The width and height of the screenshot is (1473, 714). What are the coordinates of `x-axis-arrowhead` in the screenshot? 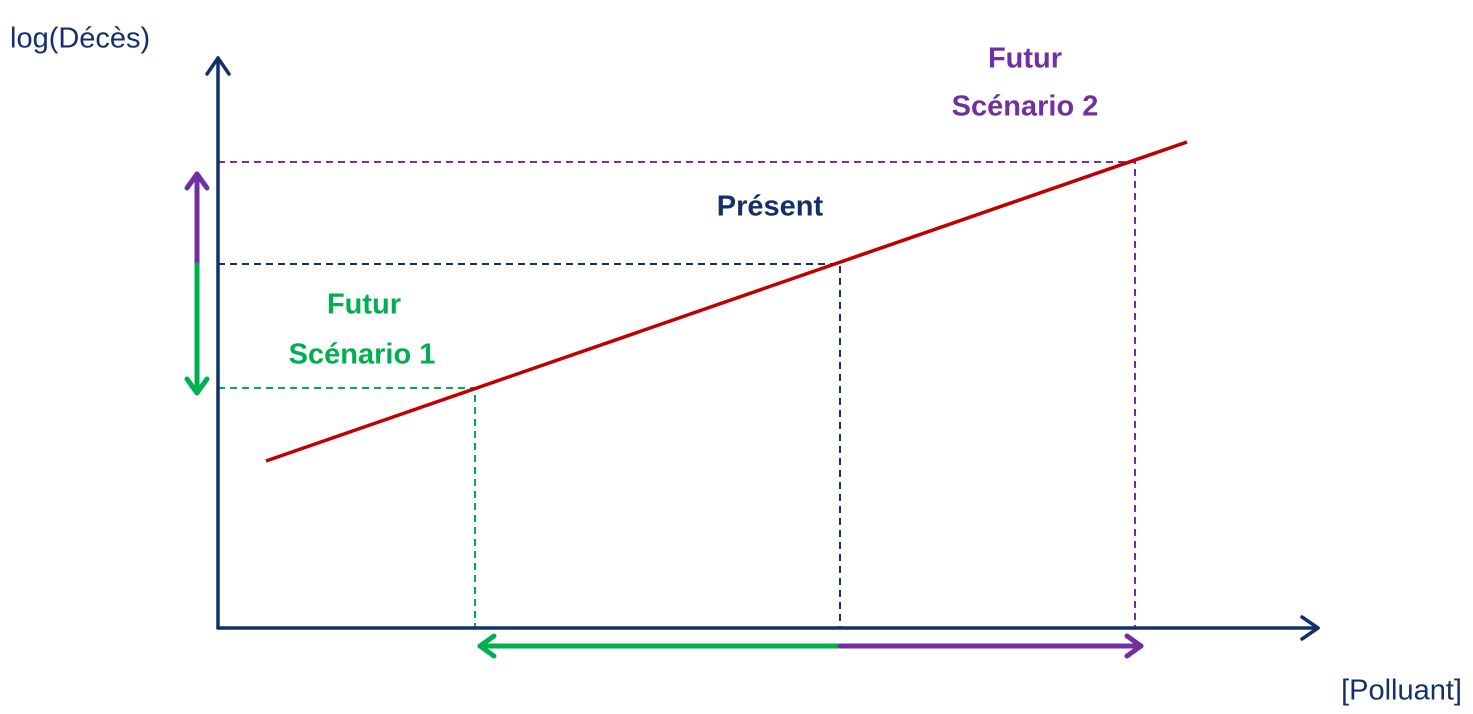 It's located at (1310, 628).